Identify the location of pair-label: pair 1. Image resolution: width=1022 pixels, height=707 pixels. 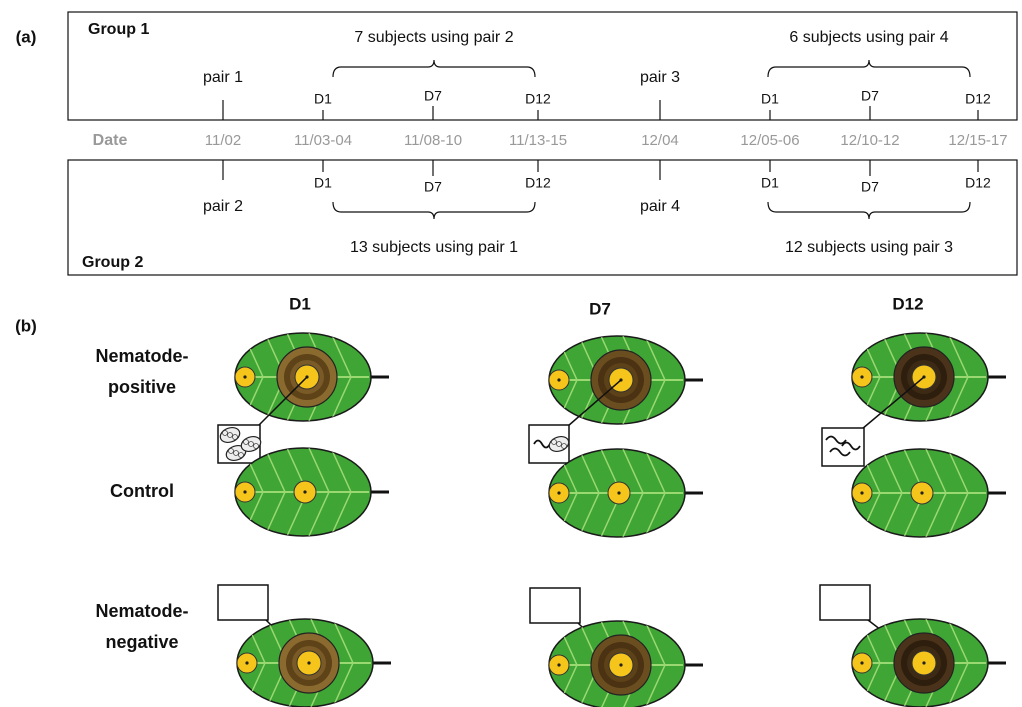
(223, 77).